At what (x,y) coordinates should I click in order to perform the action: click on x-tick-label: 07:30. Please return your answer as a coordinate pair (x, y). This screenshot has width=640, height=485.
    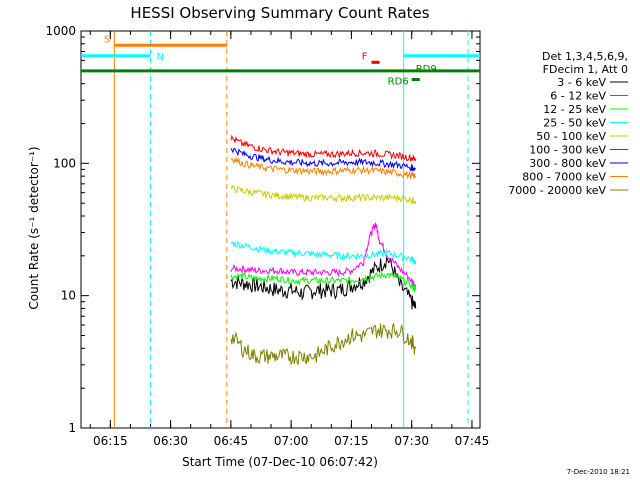
    Looking at the image, I should click on (411, 441).